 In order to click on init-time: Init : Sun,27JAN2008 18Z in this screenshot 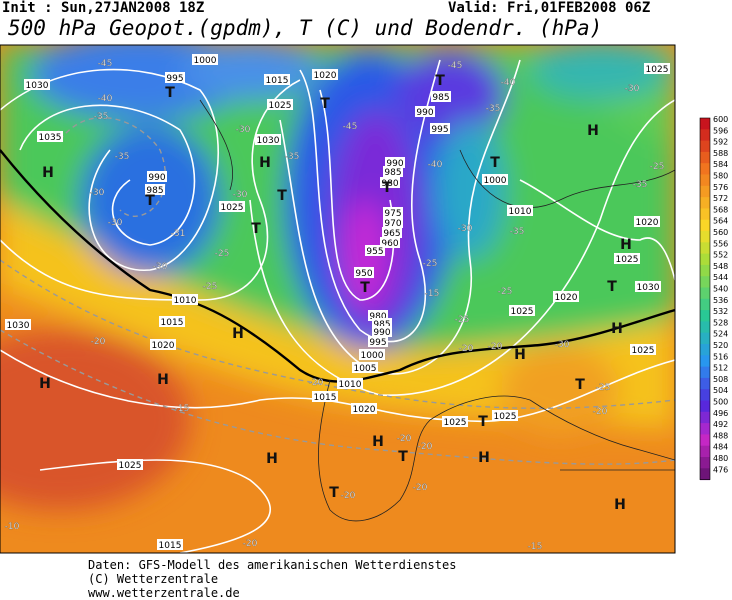, I will do `click(103, 8)`.